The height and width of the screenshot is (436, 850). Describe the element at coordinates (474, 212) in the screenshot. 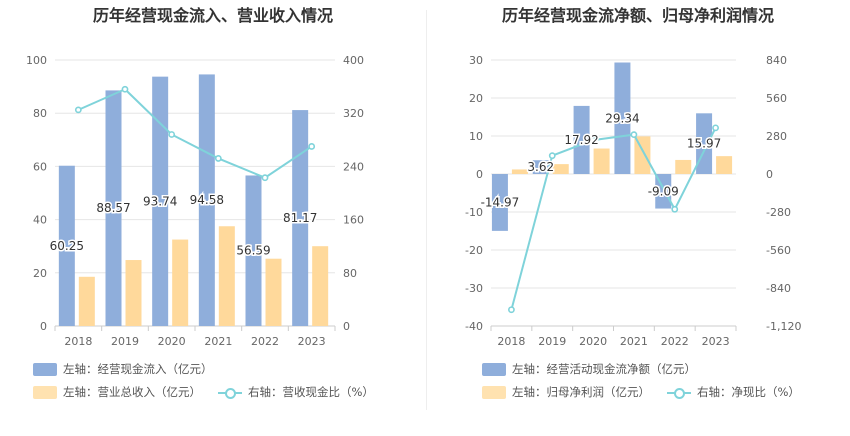

I see `left-axis-tick-label: -10` at that location.